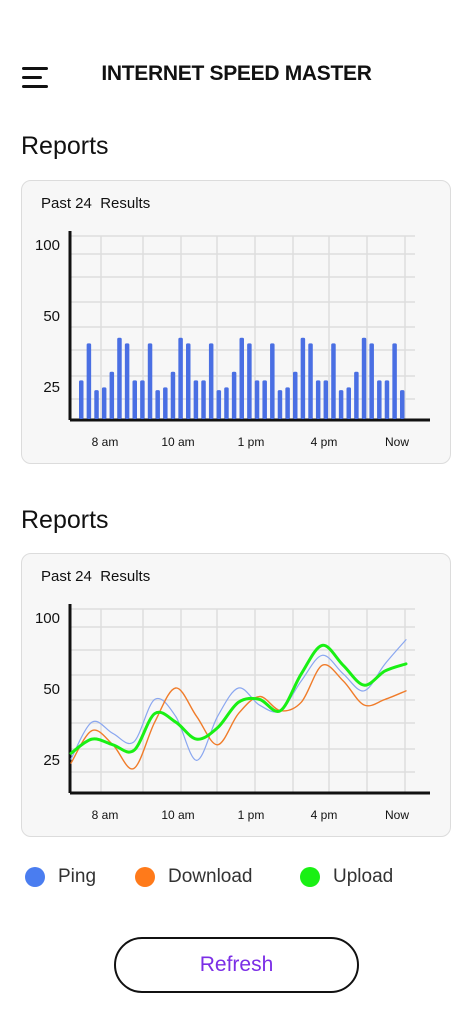  What do you see at coordinates (397, 815) in the screenshot?
I see `line-chart-x-tick-label: Now` at bounding box center [397, 815].